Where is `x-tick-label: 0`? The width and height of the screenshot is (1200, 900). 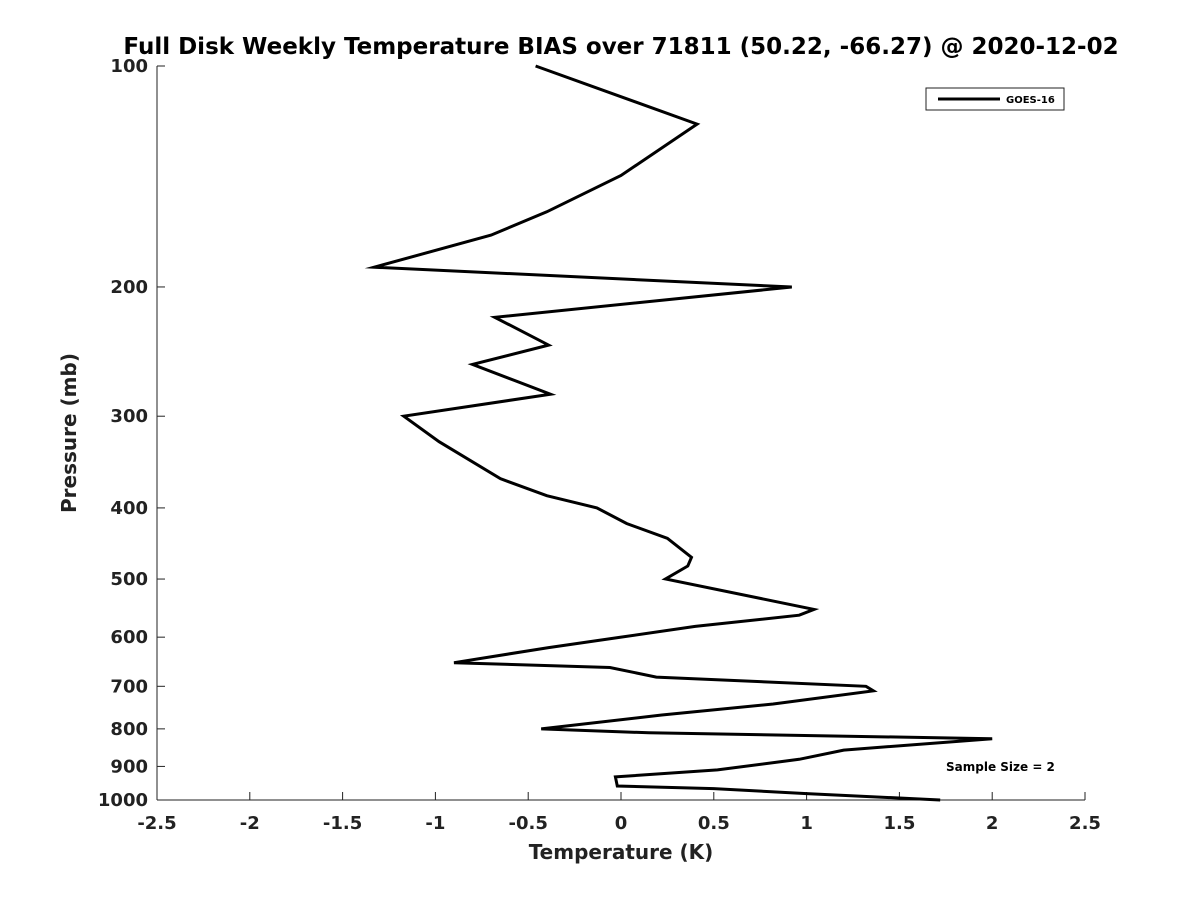
x-tick-label: 0 is located at coordinates (621, 823).